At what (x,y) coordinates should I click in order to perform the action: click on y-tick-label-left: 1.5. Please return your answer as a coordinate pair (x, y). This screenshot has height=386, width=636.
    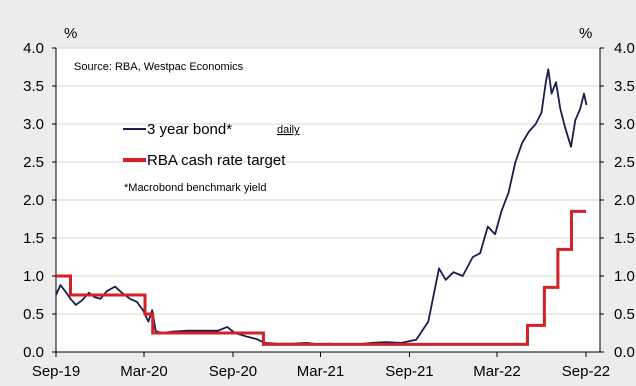
    Looking at the image, I should click on (33, 238).